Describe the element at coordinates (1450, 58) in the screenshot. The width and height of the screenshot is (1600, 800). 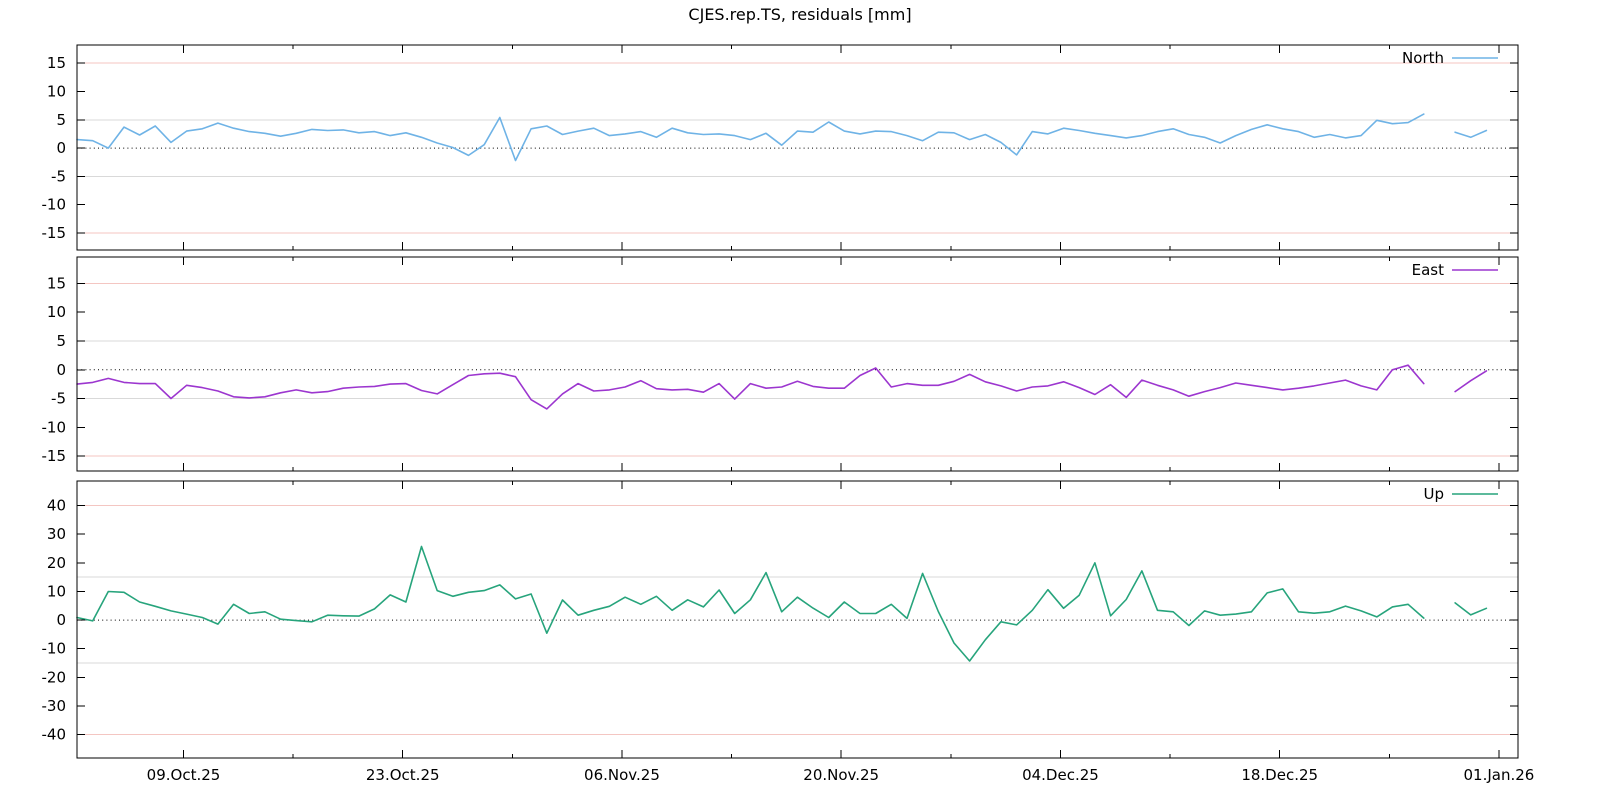
I see `legend-north: North` at that location.